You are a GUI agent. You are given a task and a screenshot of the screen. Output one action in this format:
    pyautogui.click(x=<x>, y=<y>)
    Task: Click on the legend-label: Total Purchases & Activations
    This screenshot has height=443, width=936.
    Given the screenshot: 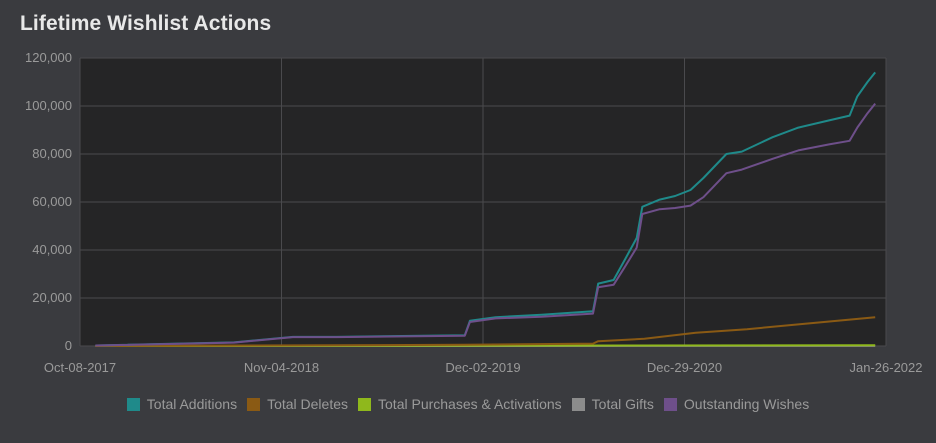 What is the action you would take?
    pyautogui.click(x=470, y=404)
    